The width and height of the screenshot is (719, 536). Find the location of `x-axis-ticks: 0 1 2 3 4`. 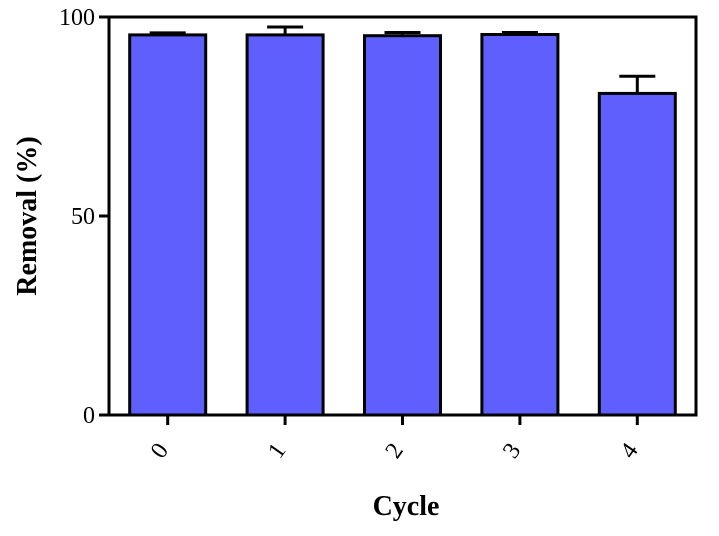

x-axis-ticks: 0 1 2 3 4 is located at coordinates (395, 439).